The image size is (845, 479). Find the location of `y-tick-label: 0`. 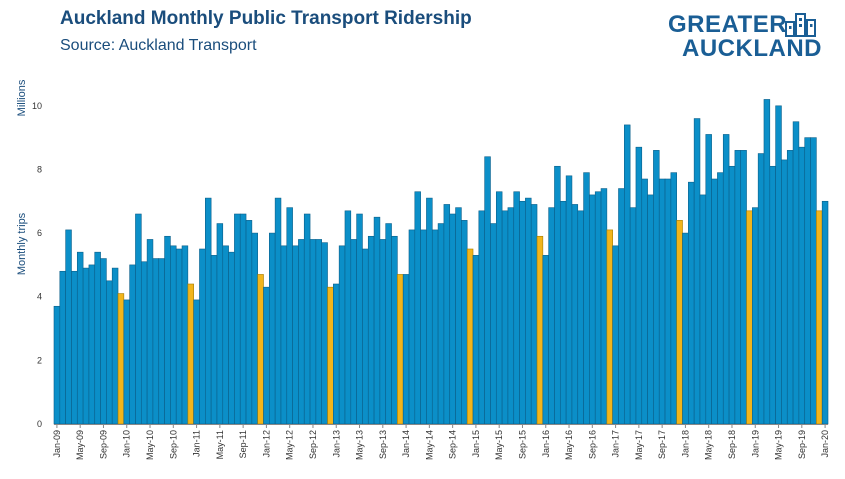

y-tick-label: 0 is located at coordinates (39, 424).